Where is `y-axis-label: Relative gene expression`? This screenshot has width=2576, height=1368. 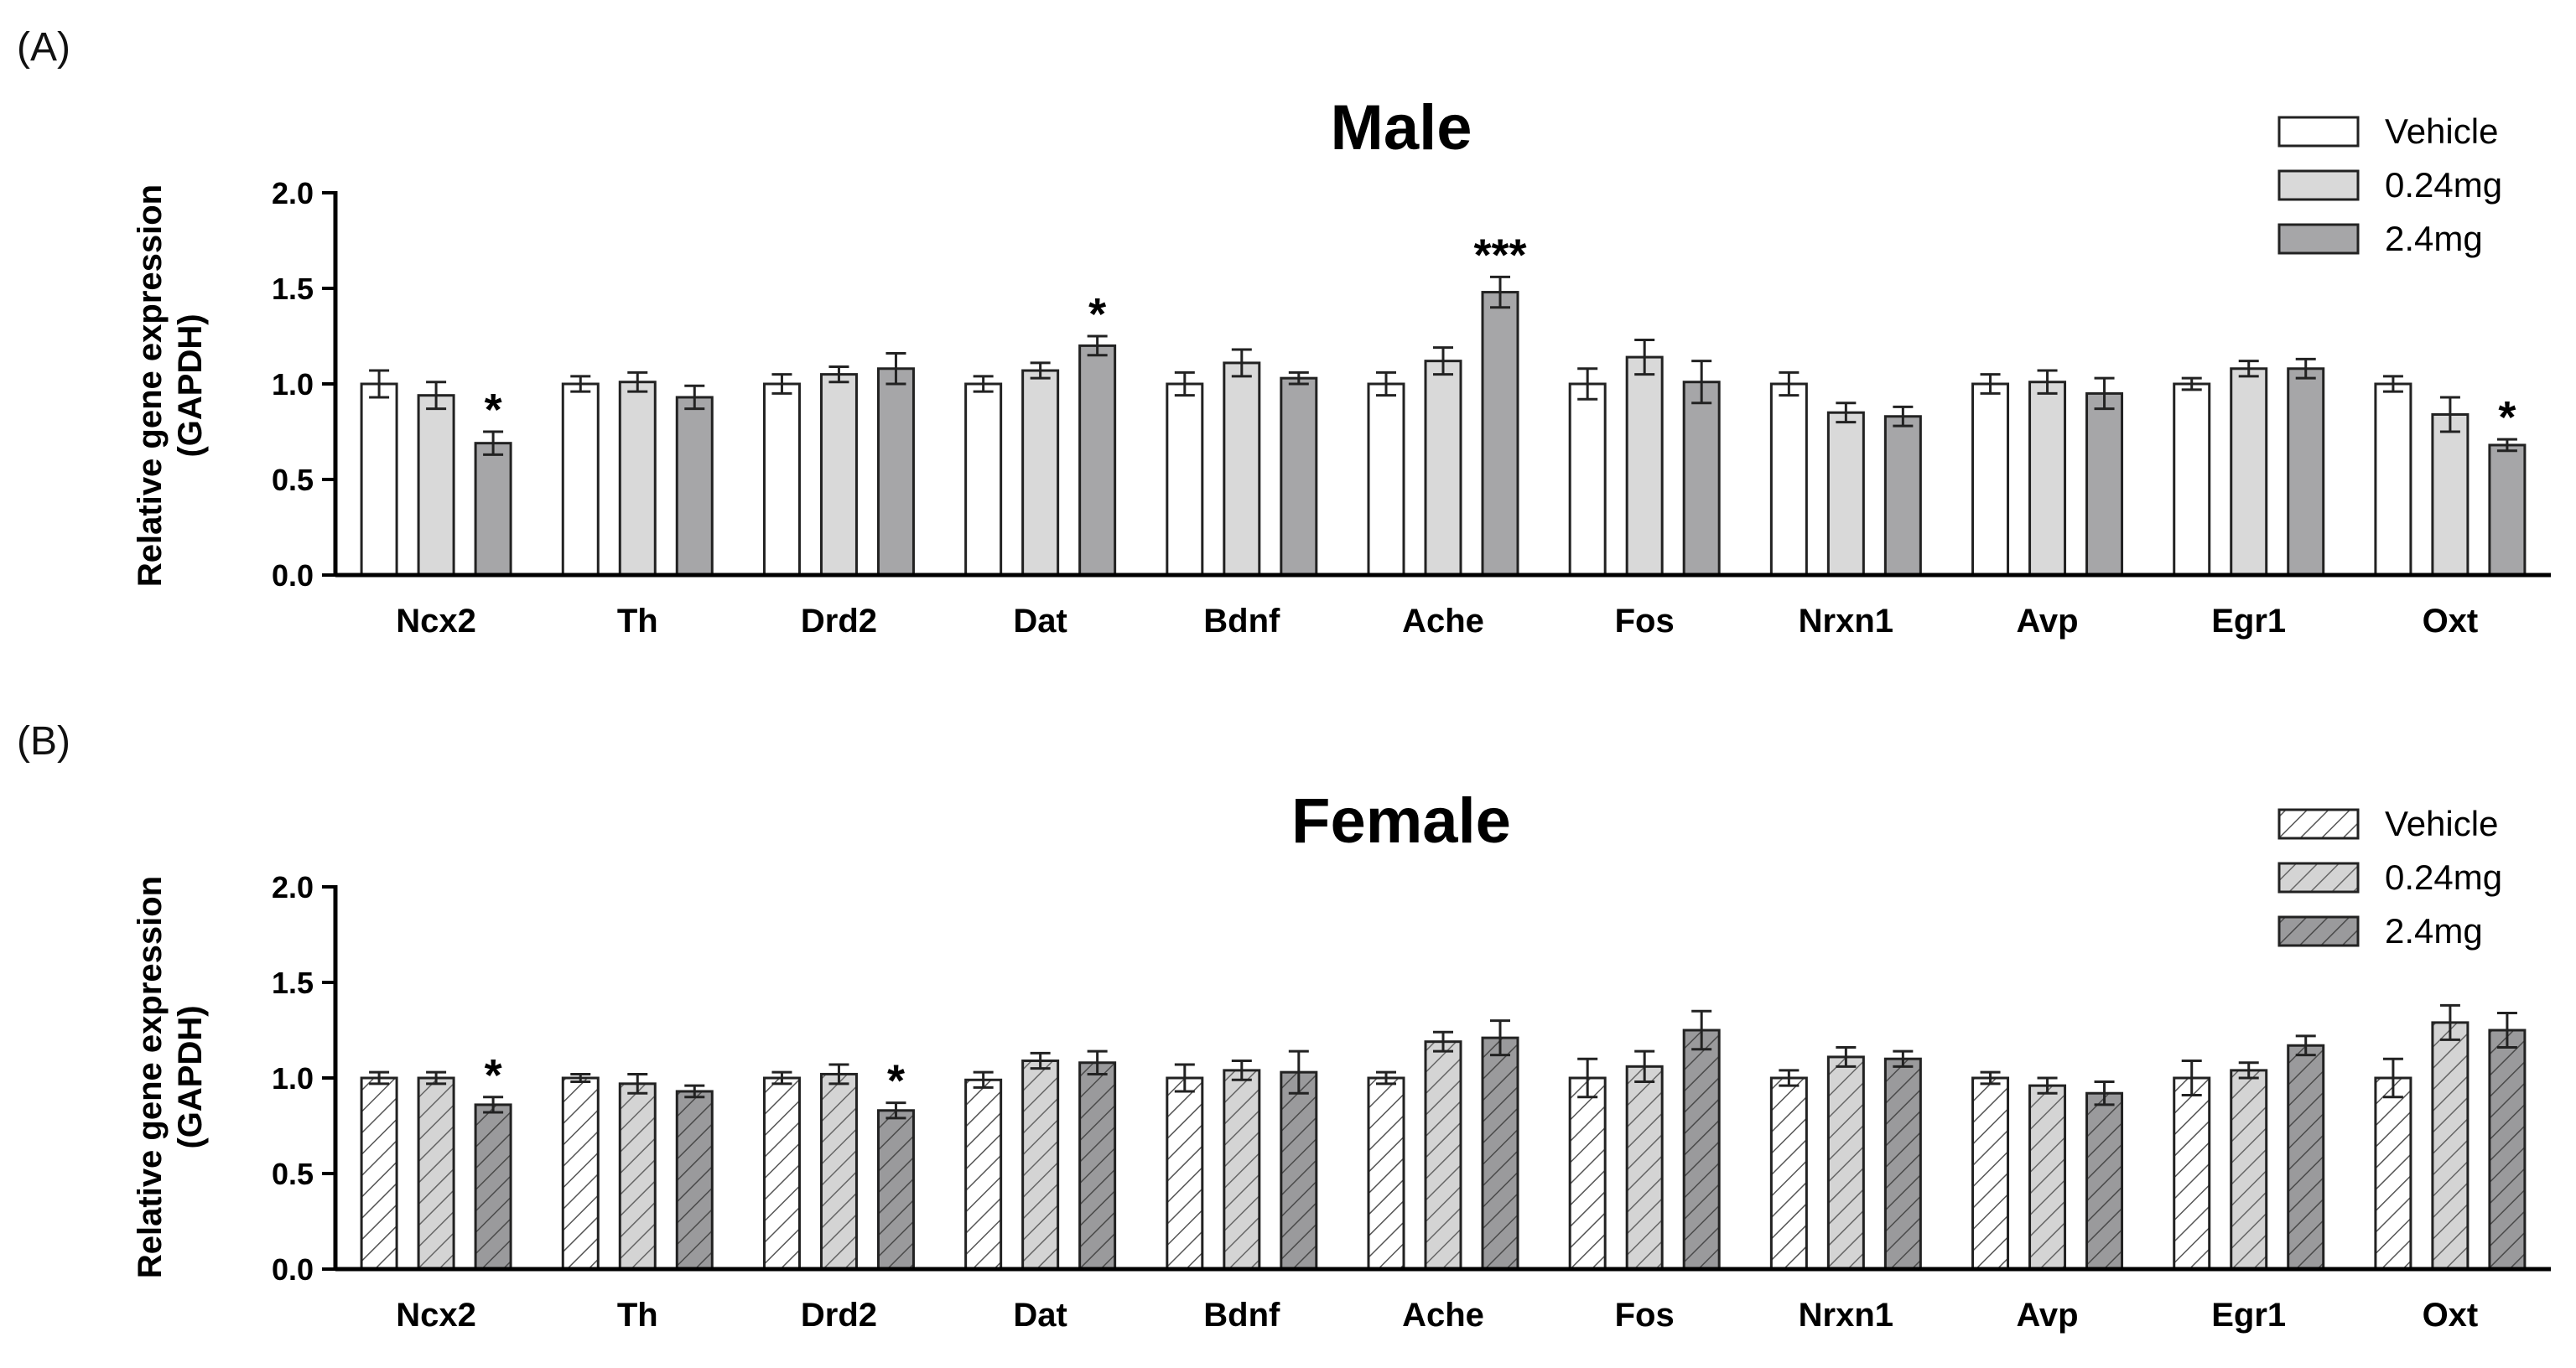 y-axis-label: Relative gene expression is located at coordinates (150, 1077).